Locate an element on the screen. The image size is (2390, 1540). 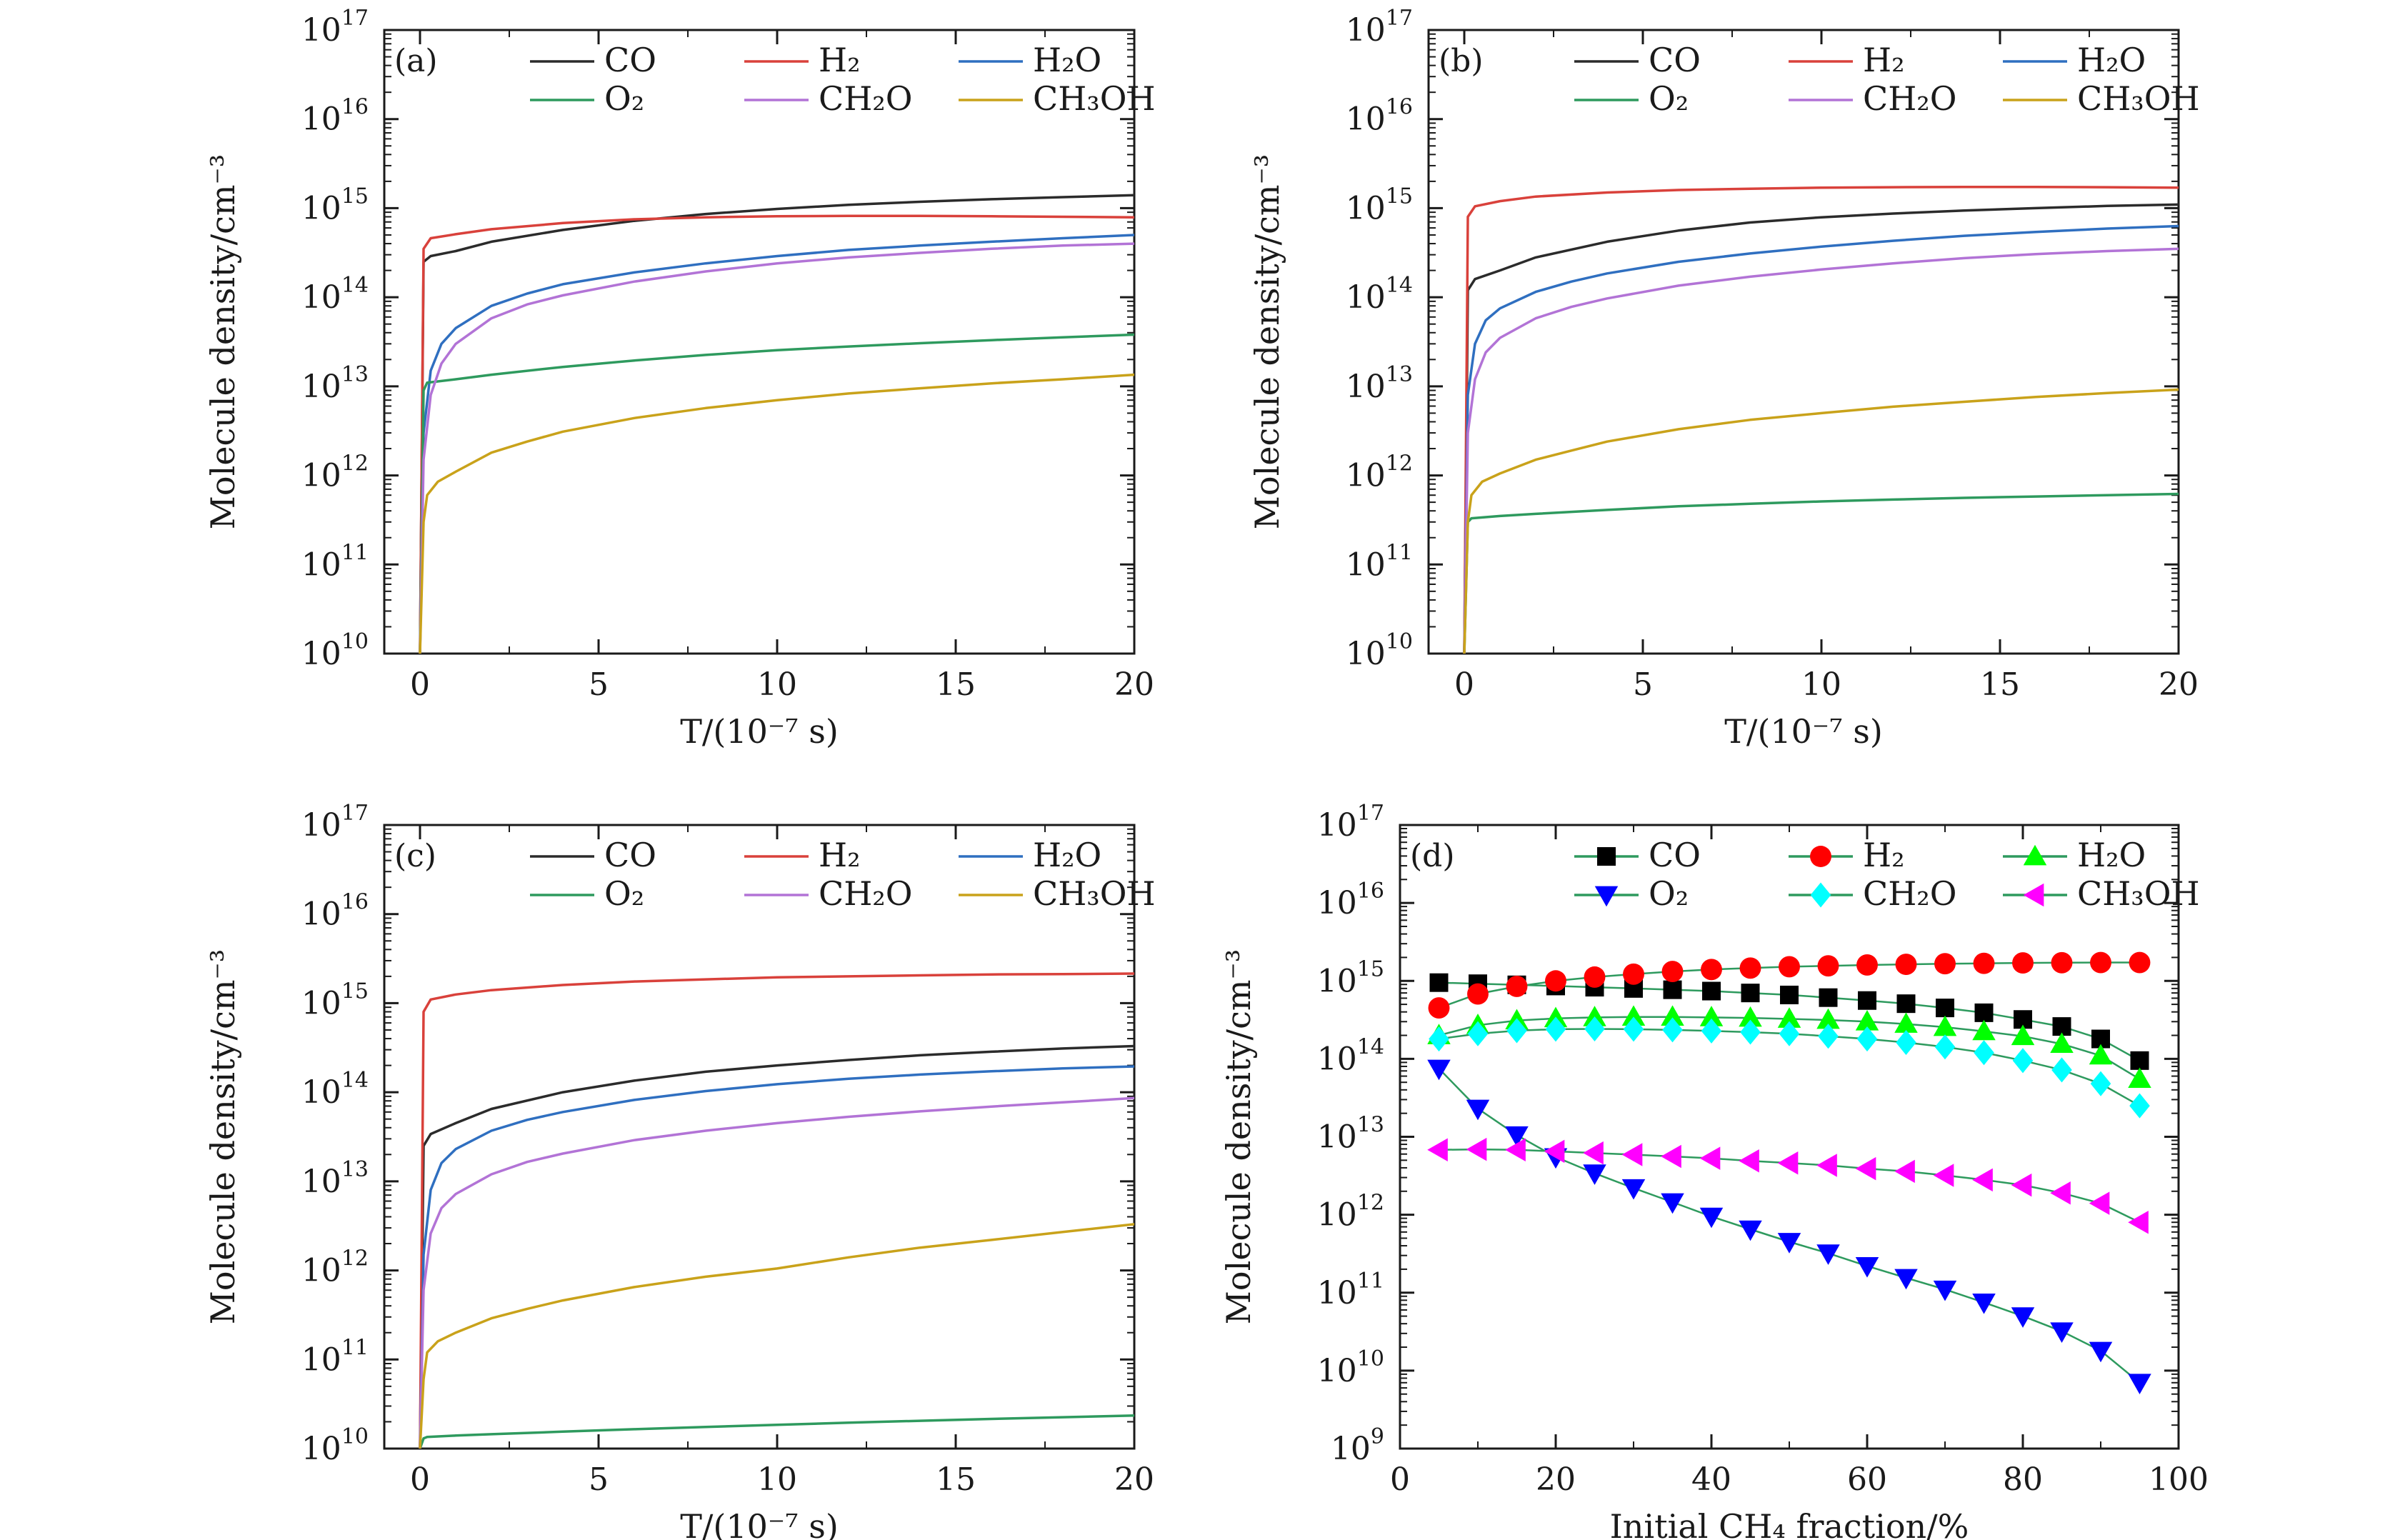
series-line-h2 is located at coordinates (776, 434).